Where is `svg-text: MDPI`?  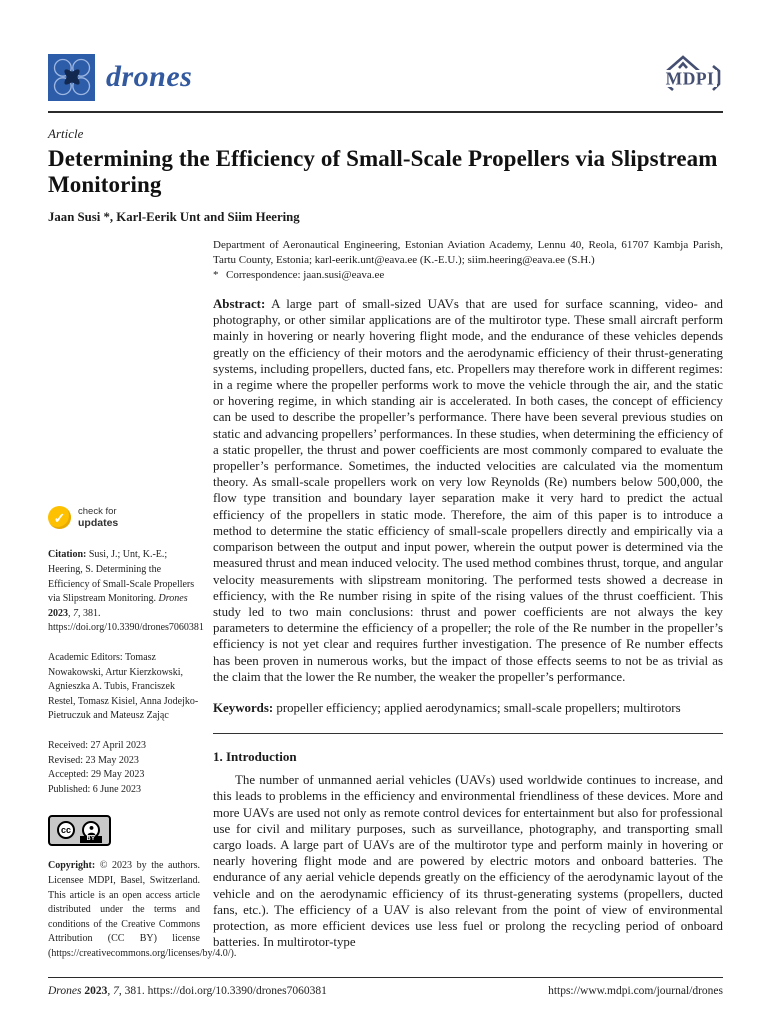
svg-text: MDPI is located at coordinates (690, 79).